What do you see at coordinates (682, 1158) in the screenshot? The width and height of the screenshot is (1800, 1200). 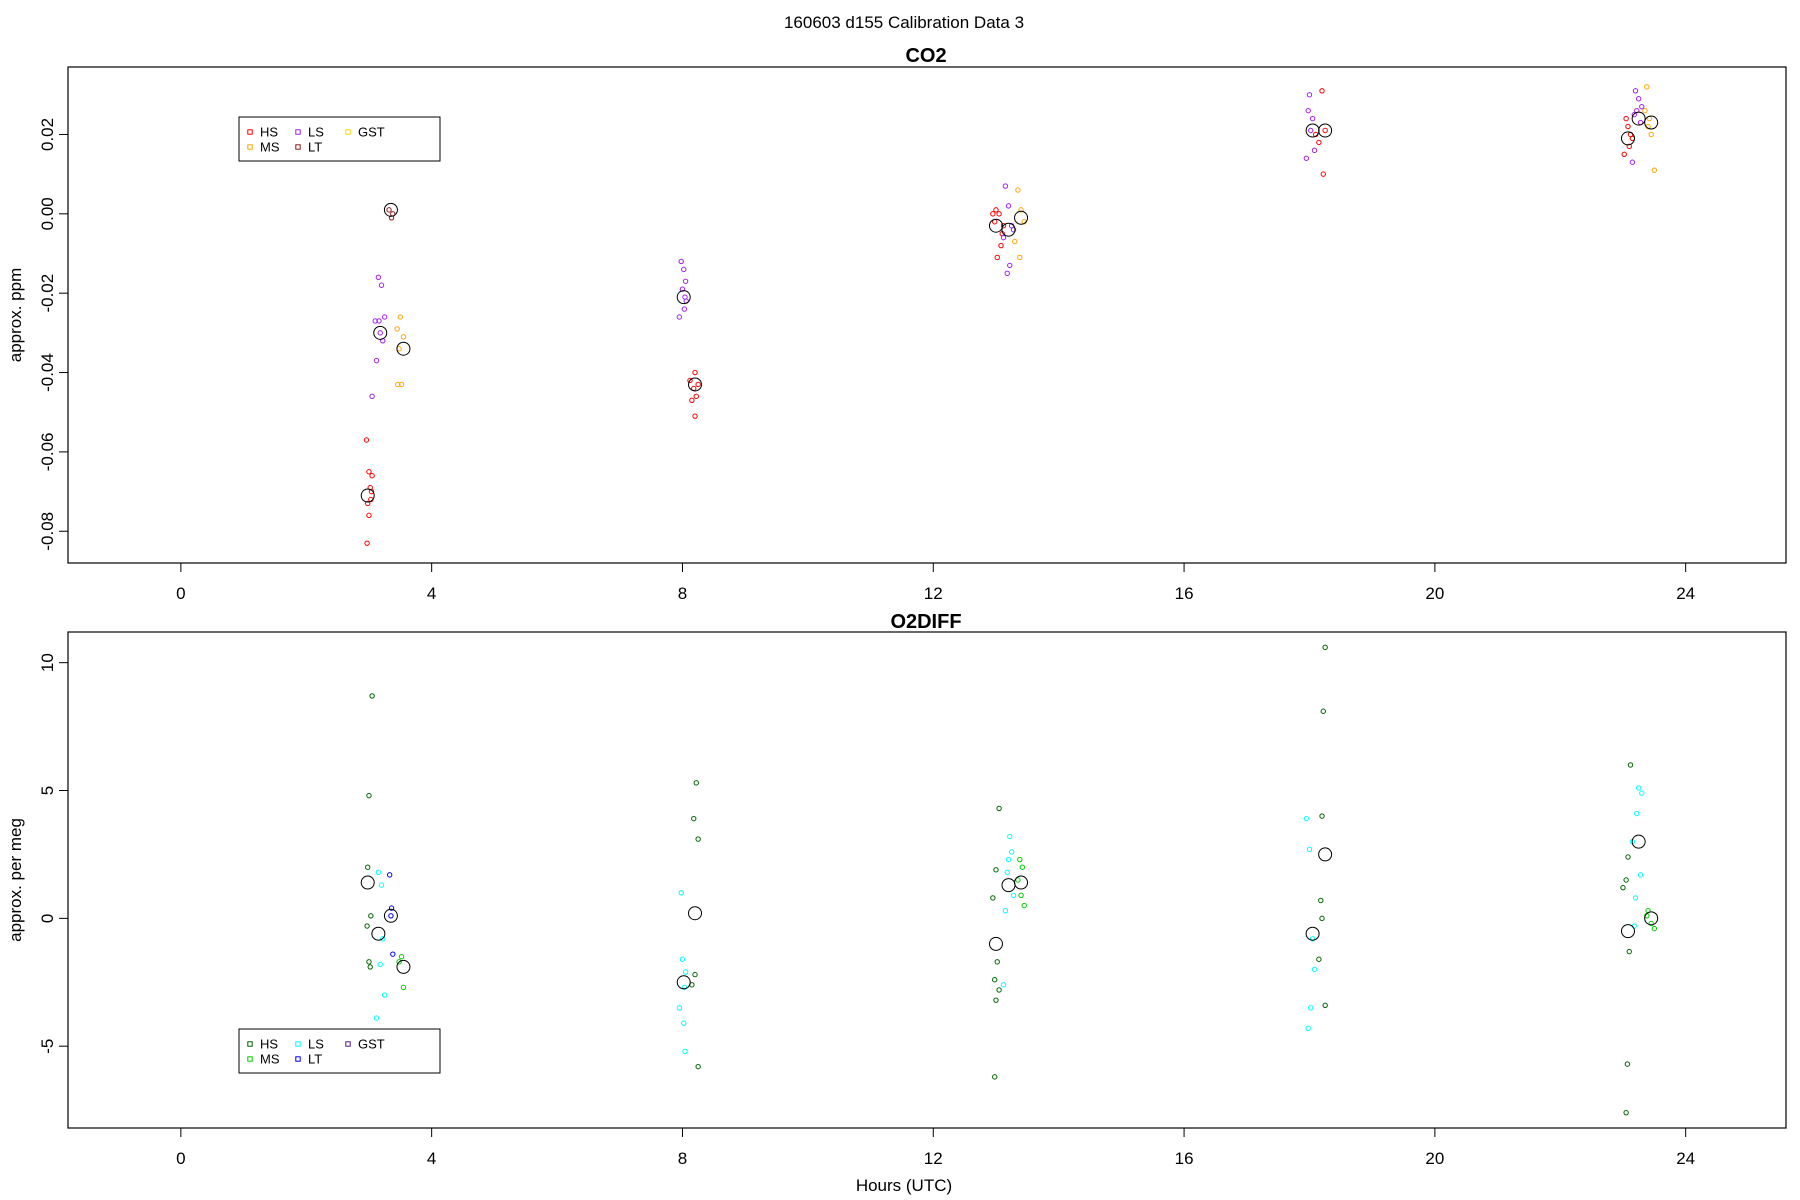 I see `o2diff-x-tick-label: 8` at bounding box center [682, 1158].